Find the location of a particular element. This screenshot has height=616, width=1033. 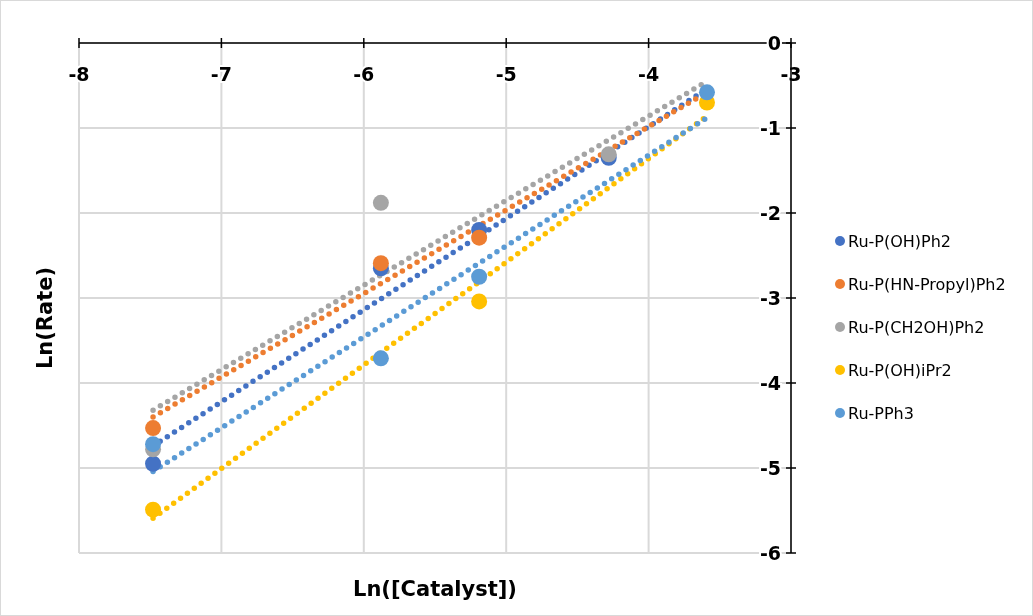

legend-label: Ru-P(OH)Ph2 is located at coordinates (900, 241).